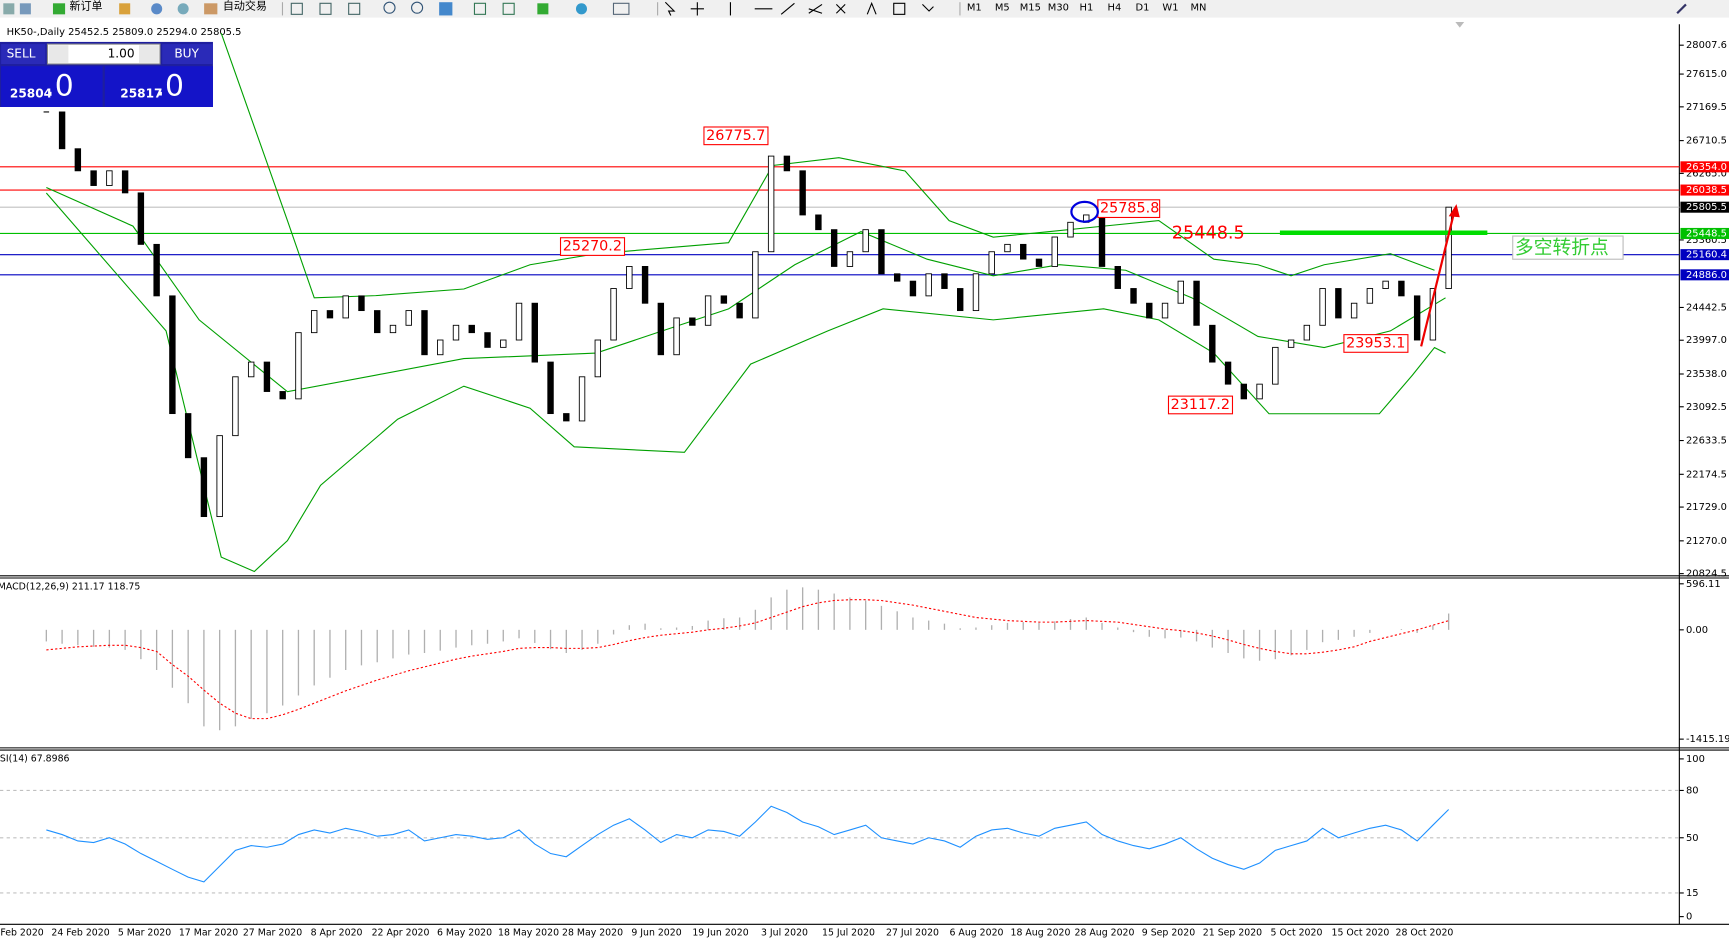 The height and width of the screenshot is (946, 1729). I want to click on auto-trade: 自动交易, so click(245, 6).